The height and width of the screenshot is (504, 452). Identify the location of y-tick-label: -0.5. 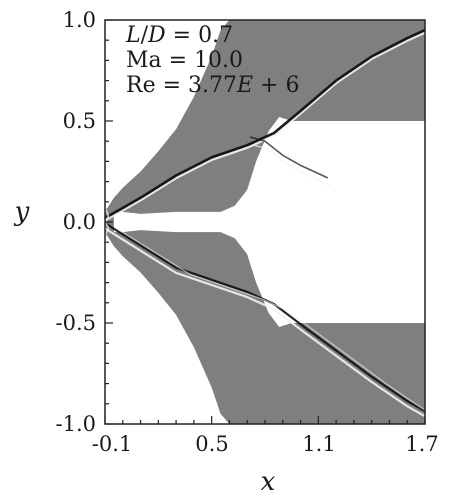
(76, 323).